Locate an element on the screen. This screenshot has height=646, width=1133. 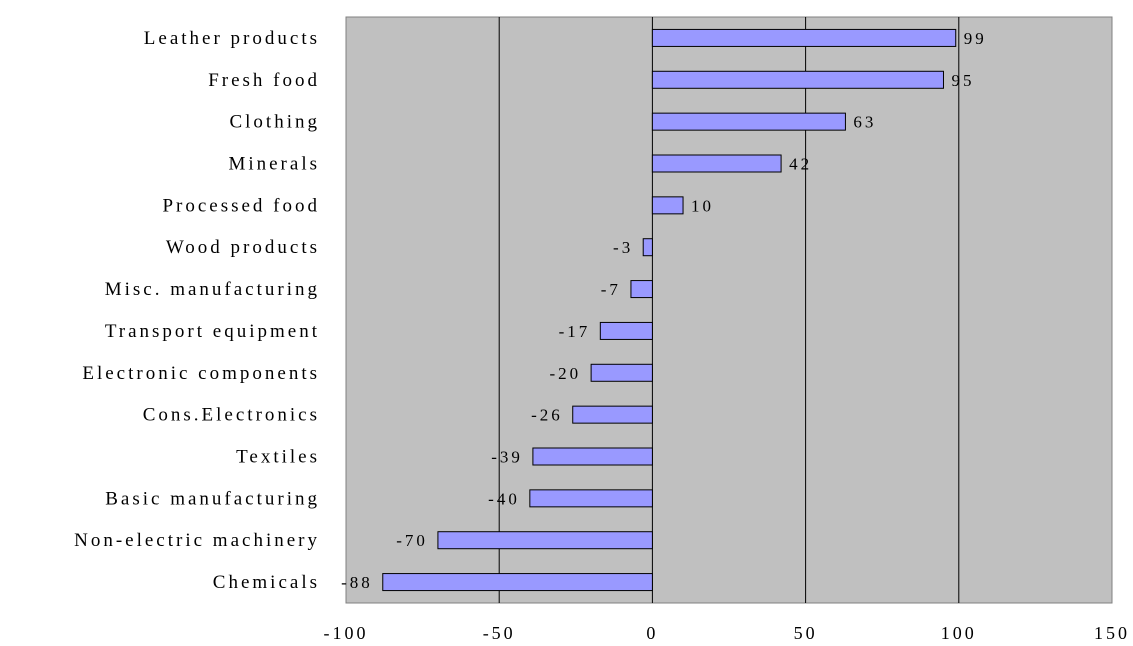
x-axis-tick-labels: -100 -50 0 50 100 150 is located at coordinates (727, 633).